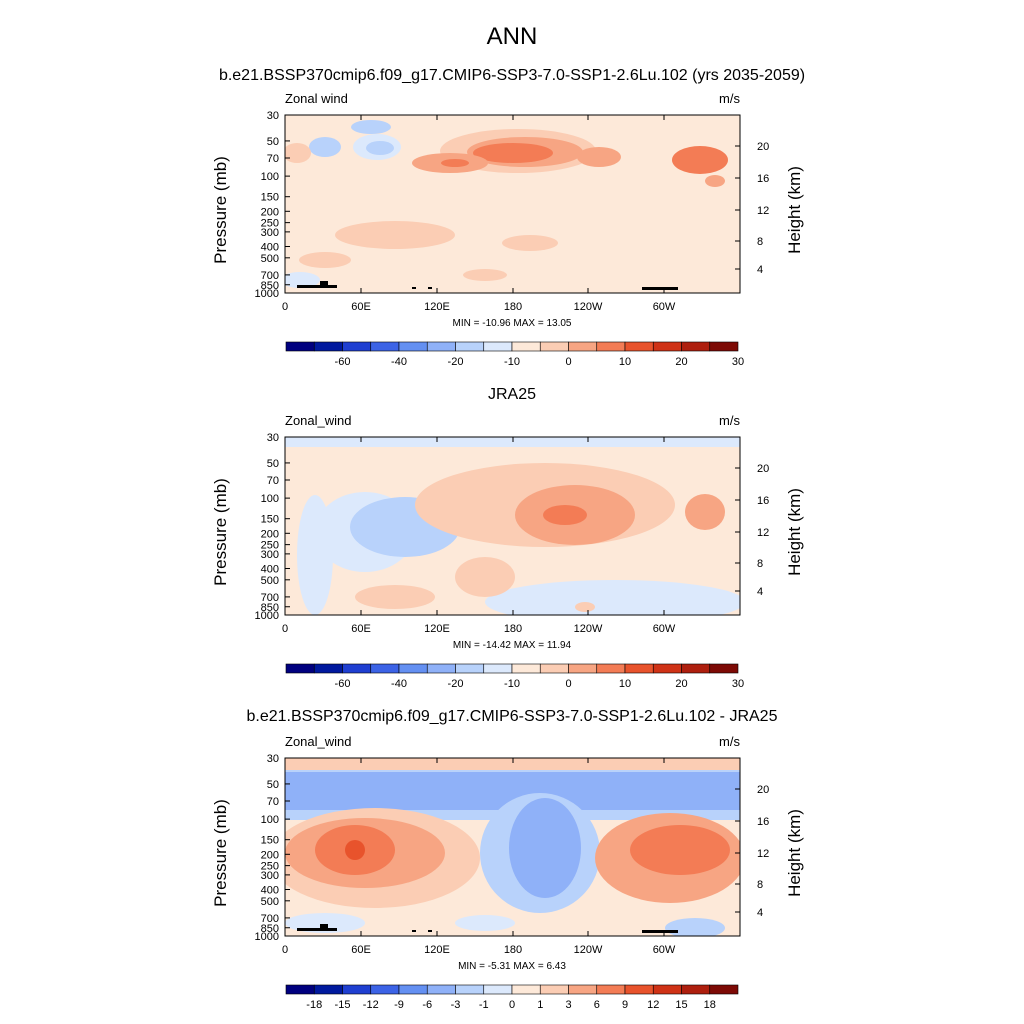  What do you see at coordinates (760, 270) in the screenshot?
I see `y-right-tick-label: 4` at bounding box center [760, 270].